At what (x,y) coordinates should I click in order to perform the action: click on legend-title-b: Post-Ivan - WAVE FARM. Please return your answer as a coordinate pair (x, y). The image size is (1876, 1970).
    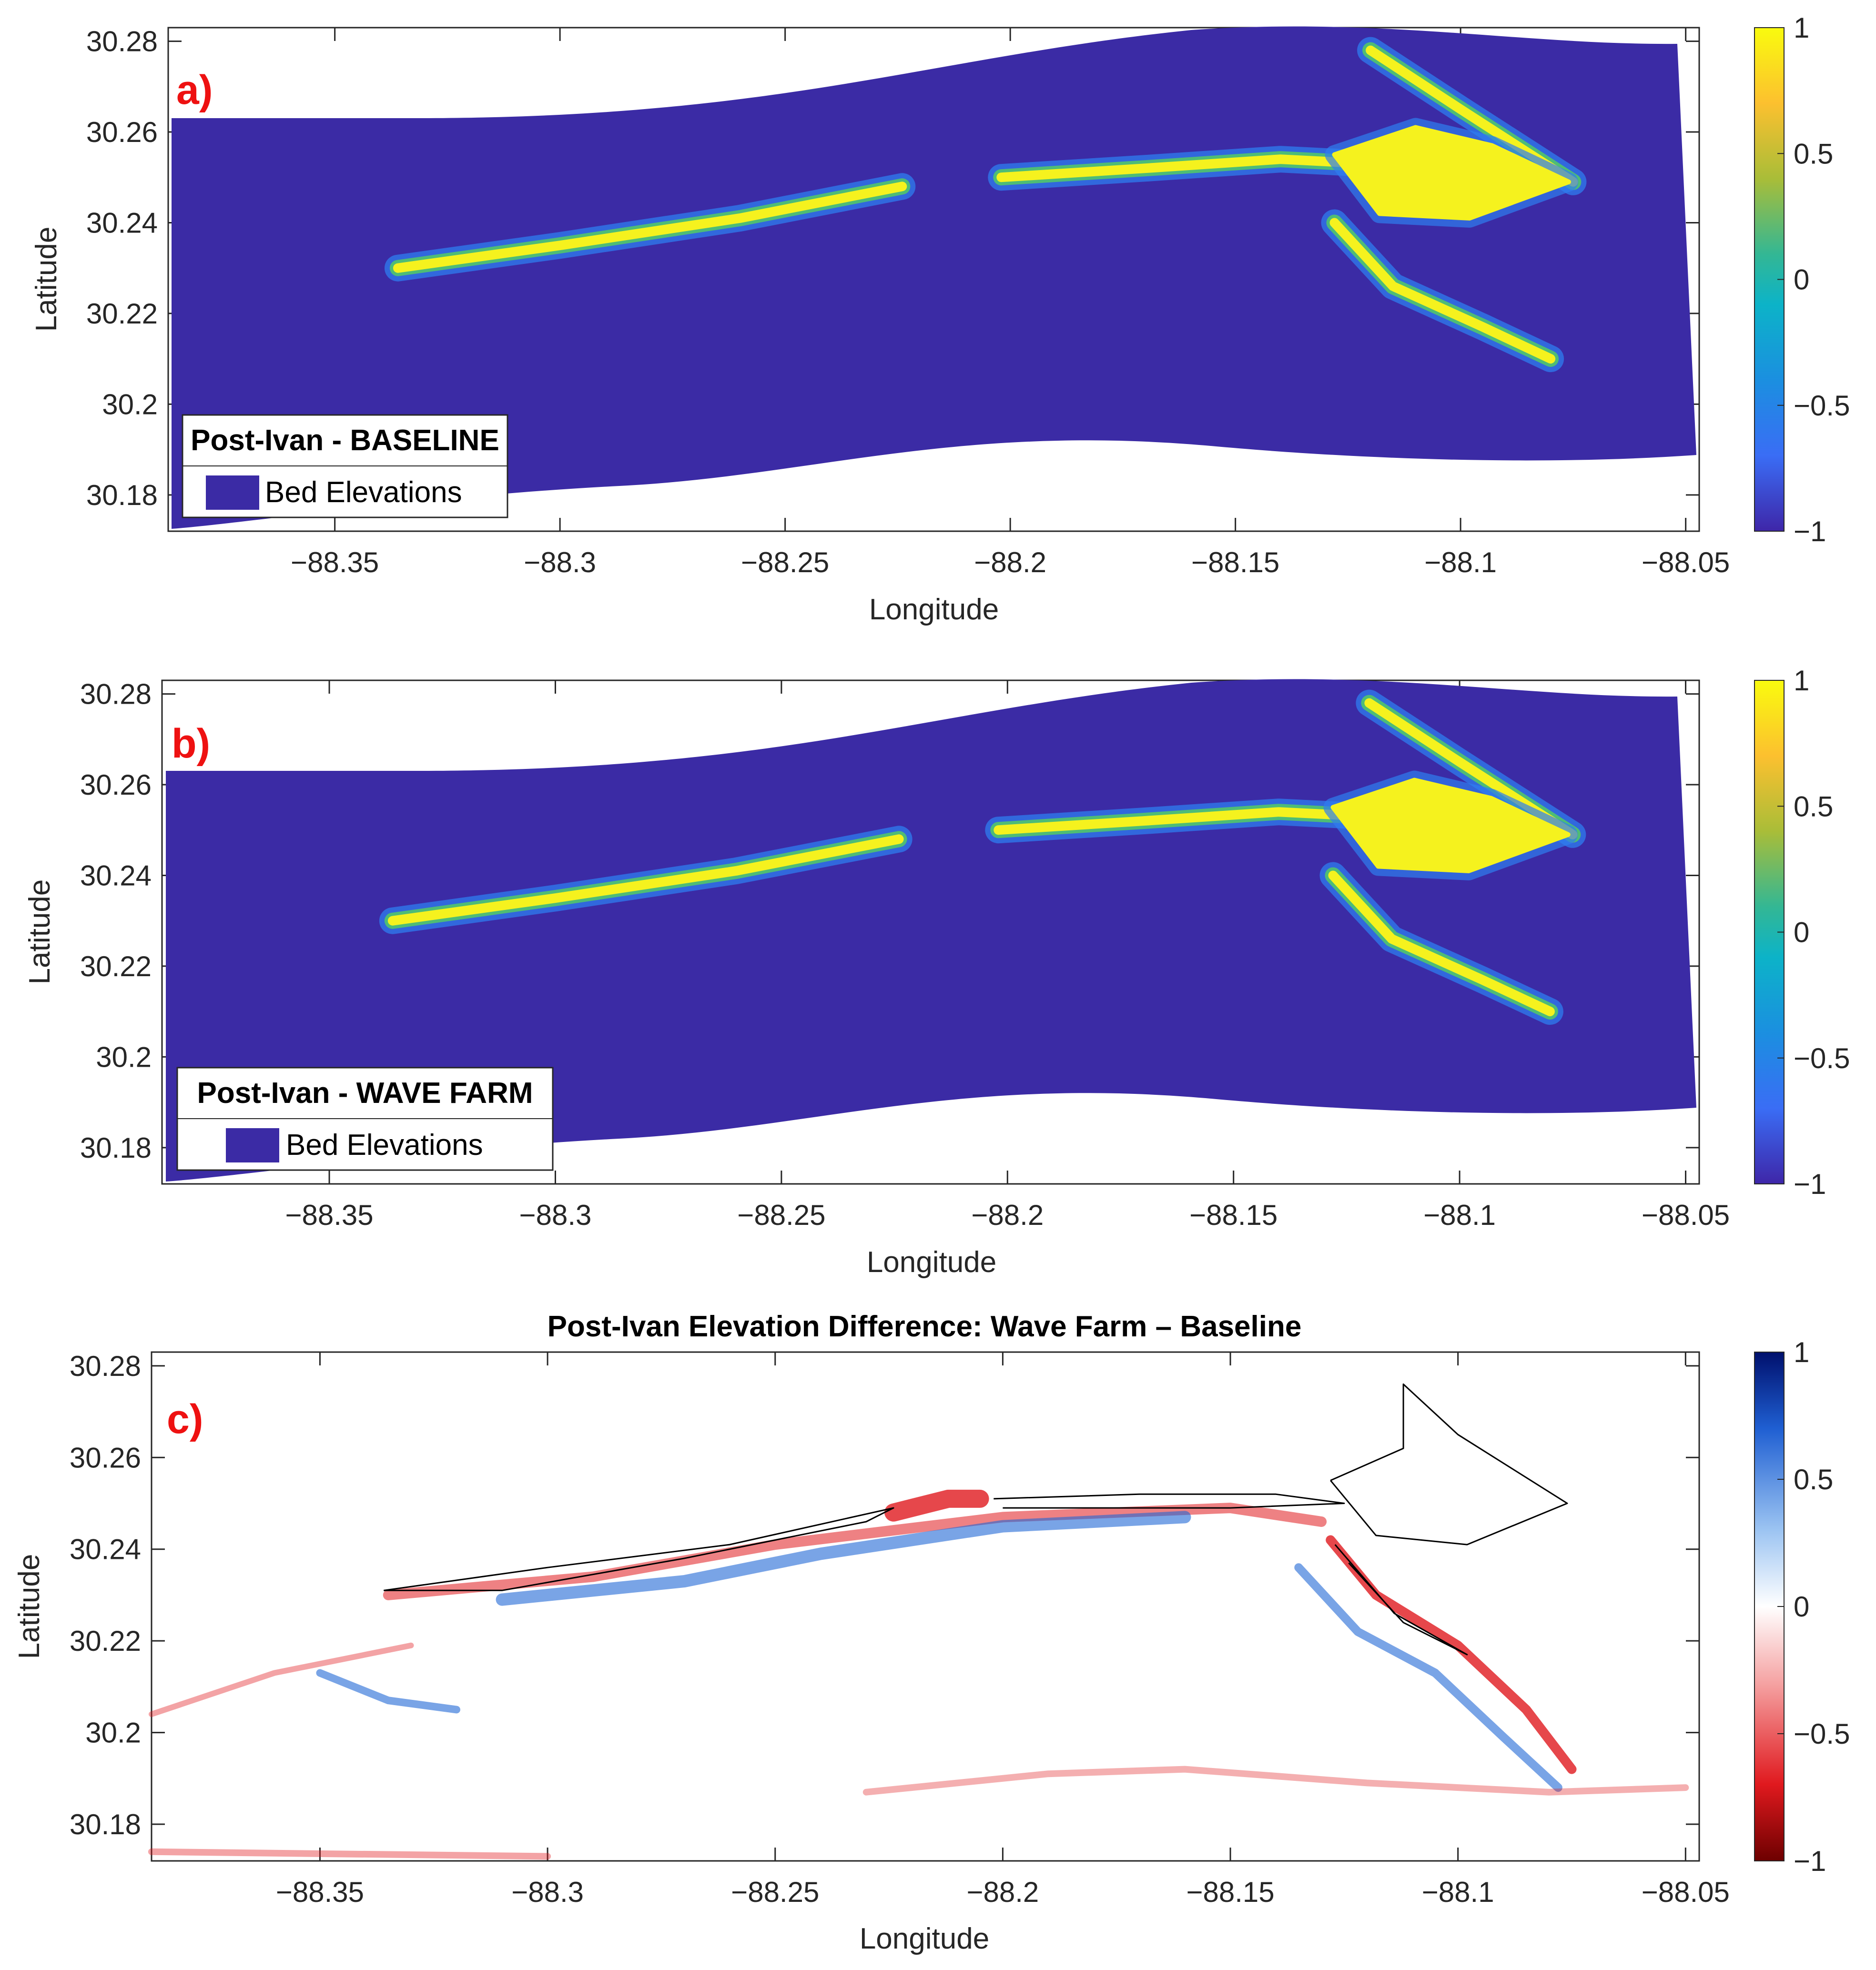
    Looking at the image, I should click on (365, 1093).